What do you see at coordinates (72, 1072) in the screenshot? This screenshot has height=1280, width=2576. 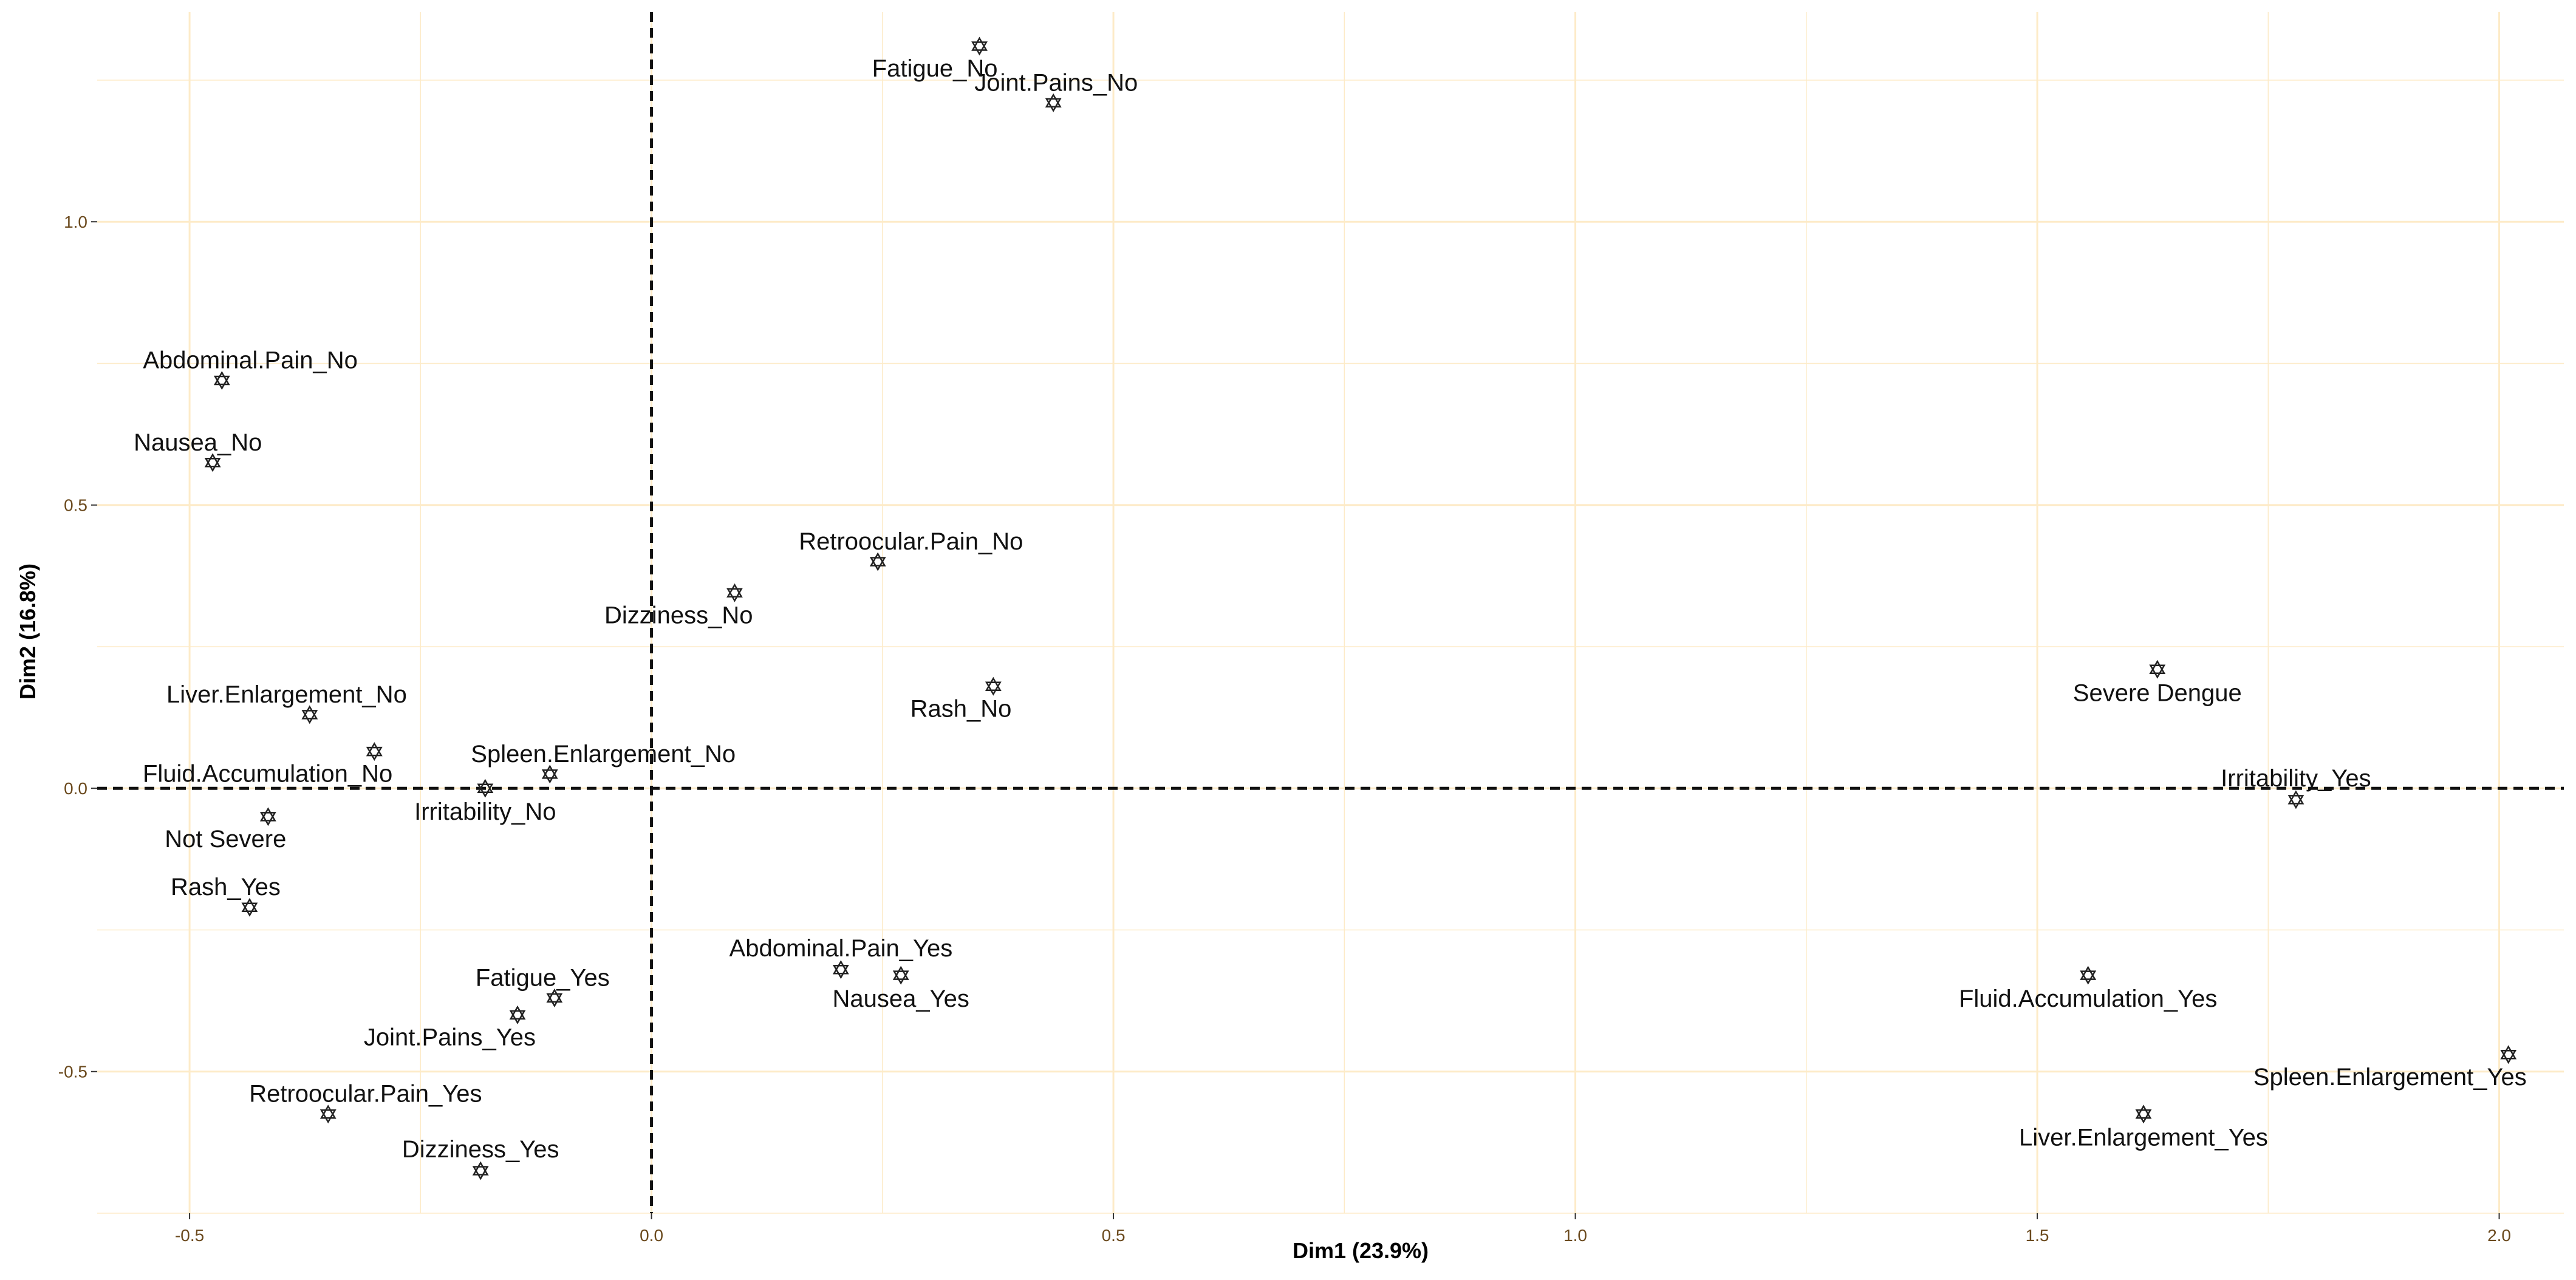 I see `y-tick-label: -0.5` at bounding box center [72, 1072].